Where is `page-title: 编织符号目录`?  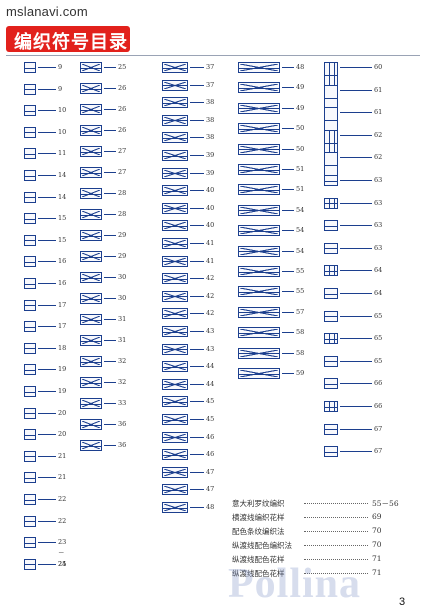
page-title: 编织符号目录 is located at coordinates (71, 42).